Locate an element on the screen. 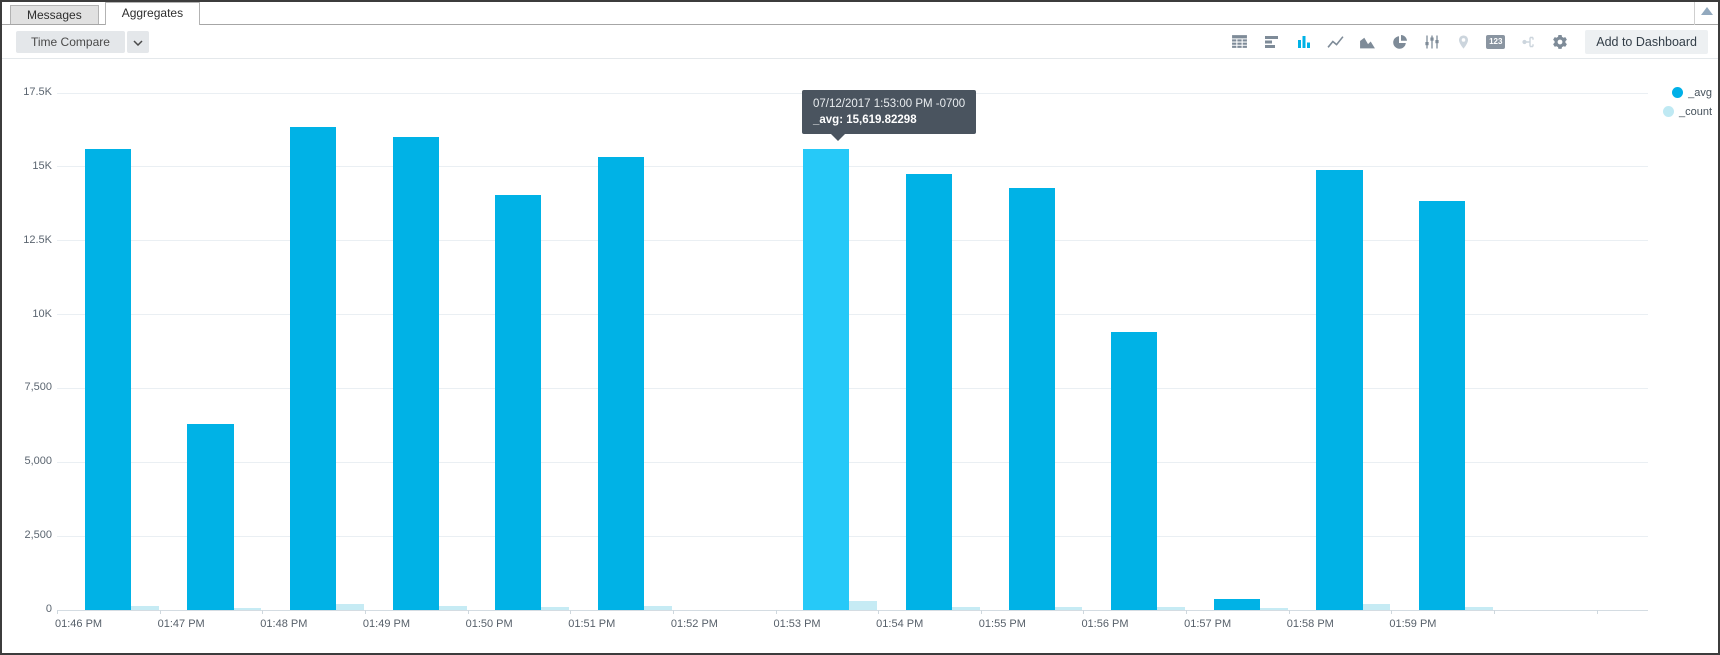 The image size is (1720, 655). time-compare-dropdown-button is located at coordinates (137, 41).